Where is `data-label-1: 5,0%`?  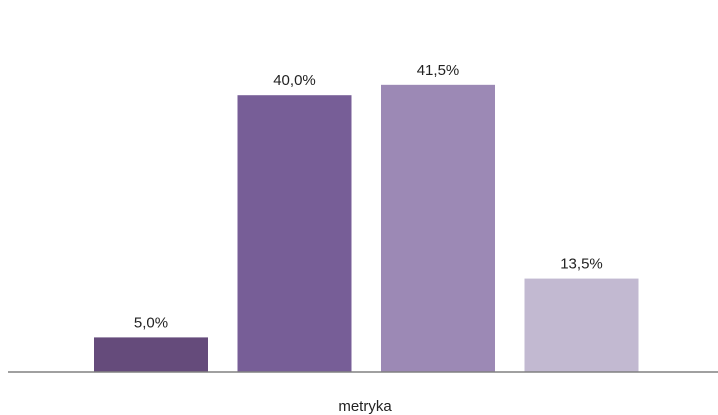
data-label-1: 5,0% is located at coordinates (151, 322).